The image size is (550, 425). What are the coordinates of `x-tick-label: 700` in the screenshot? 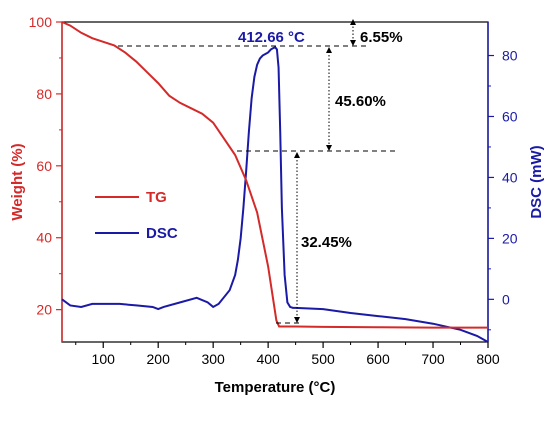 It's located at (433, 359).